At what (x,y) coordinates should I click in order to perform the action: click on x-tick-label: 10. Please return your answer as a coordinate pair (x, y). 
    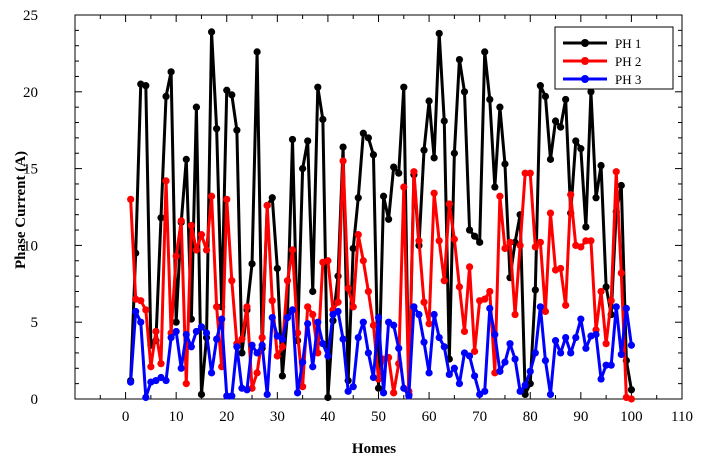
    Looking at the image, I should click on (176, 417).